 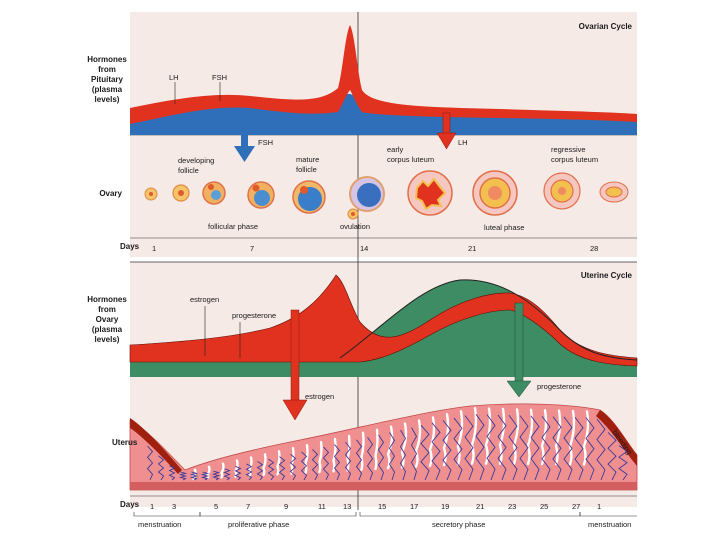 I want to click on uterine-day-tick: 19, so click(x=445, y=506).